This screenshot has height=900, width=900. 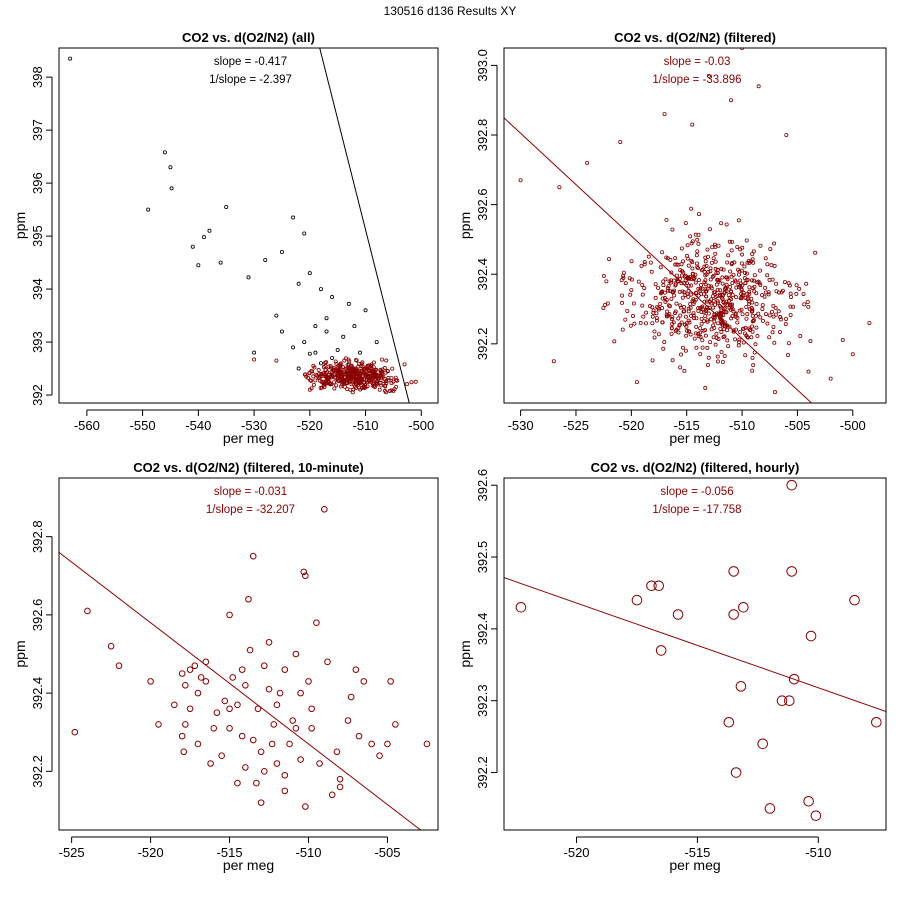 What do you see at coordinates (308, 852) in the screenshot?
I see `x-tick-label: -510` at bounding box center [308, 852].